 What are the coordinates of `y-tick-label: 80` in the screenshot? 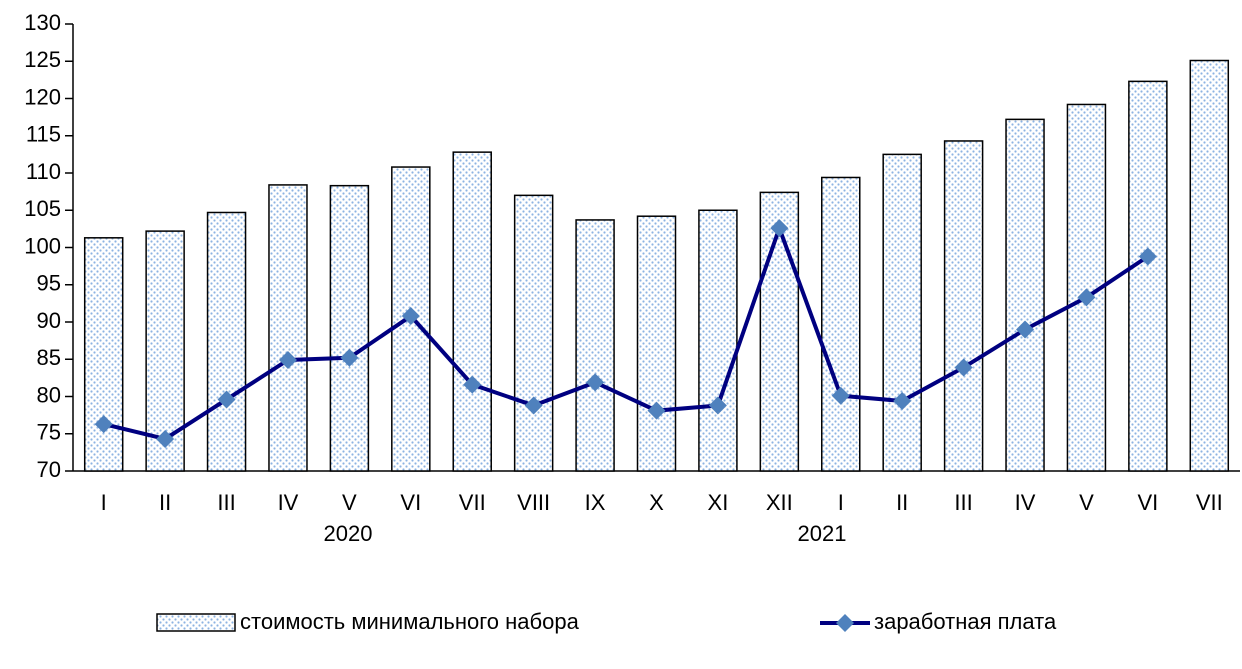 It's located at (49, 394).